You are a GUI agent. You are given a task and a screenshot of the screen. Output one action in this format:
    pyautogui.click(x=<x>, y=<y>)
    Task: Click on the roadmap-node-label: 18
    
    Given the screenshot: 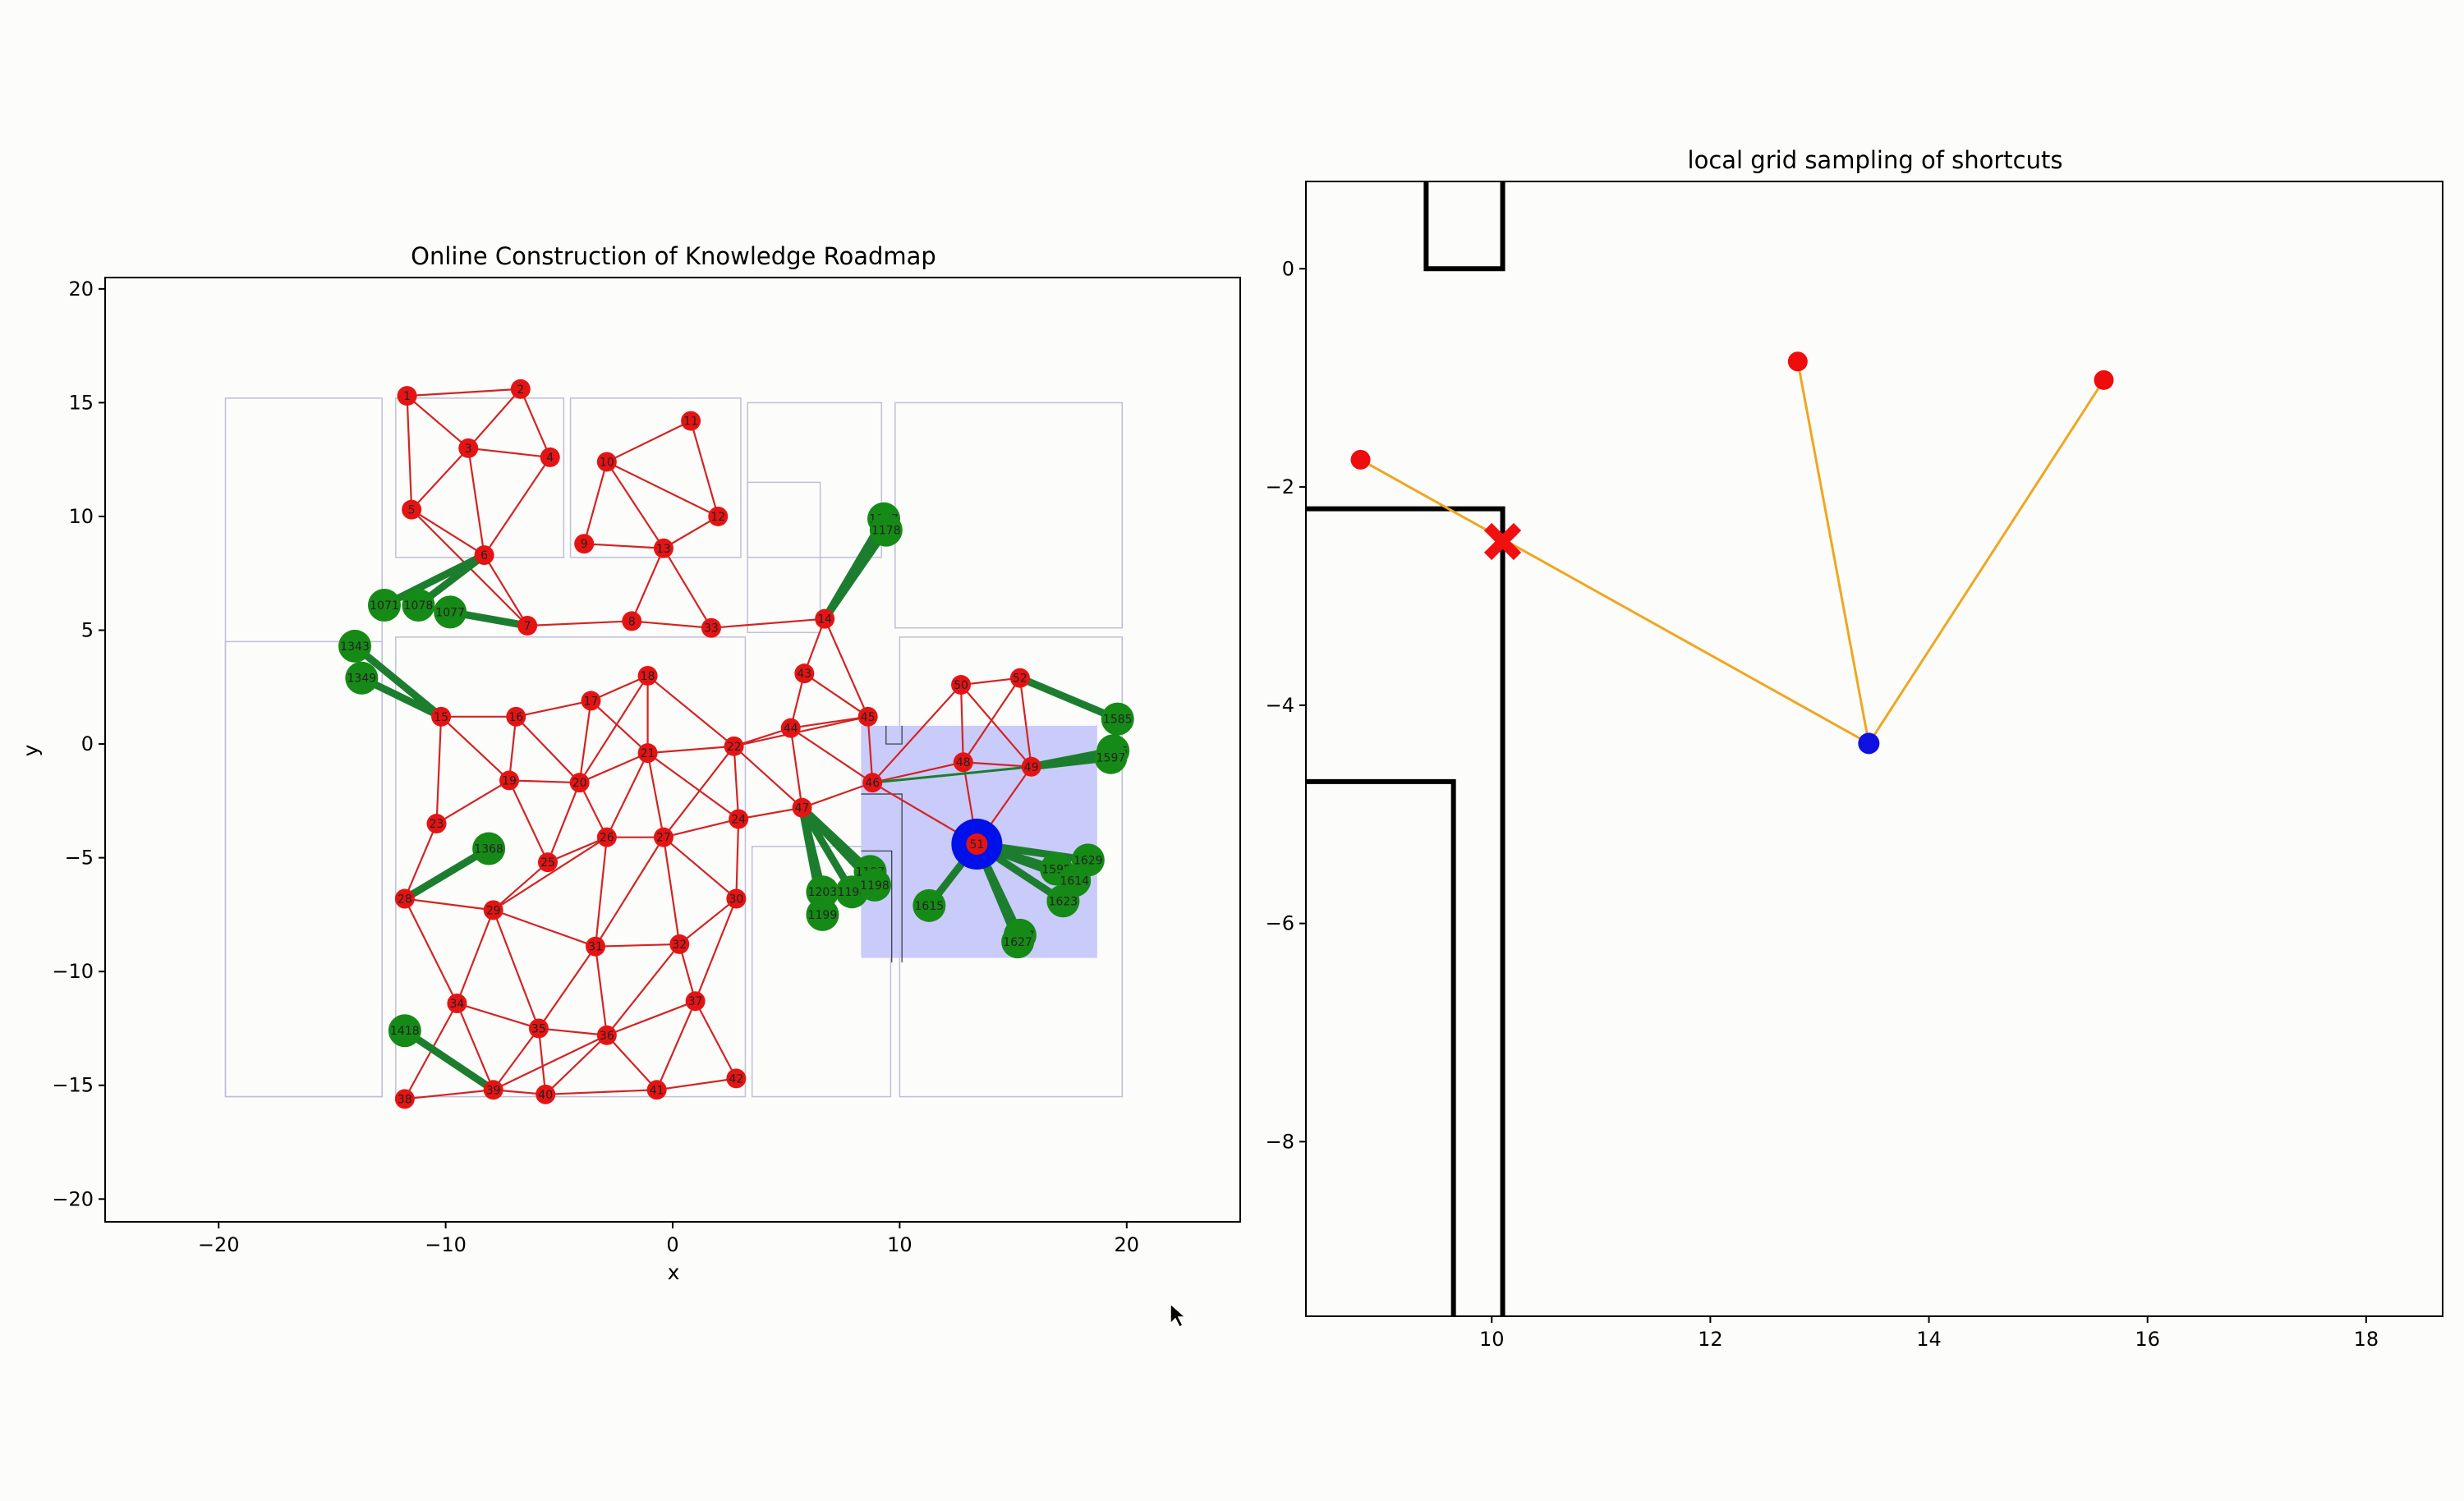 What is the action you would take?
    pyautogui.click(x=648, y=676)
    